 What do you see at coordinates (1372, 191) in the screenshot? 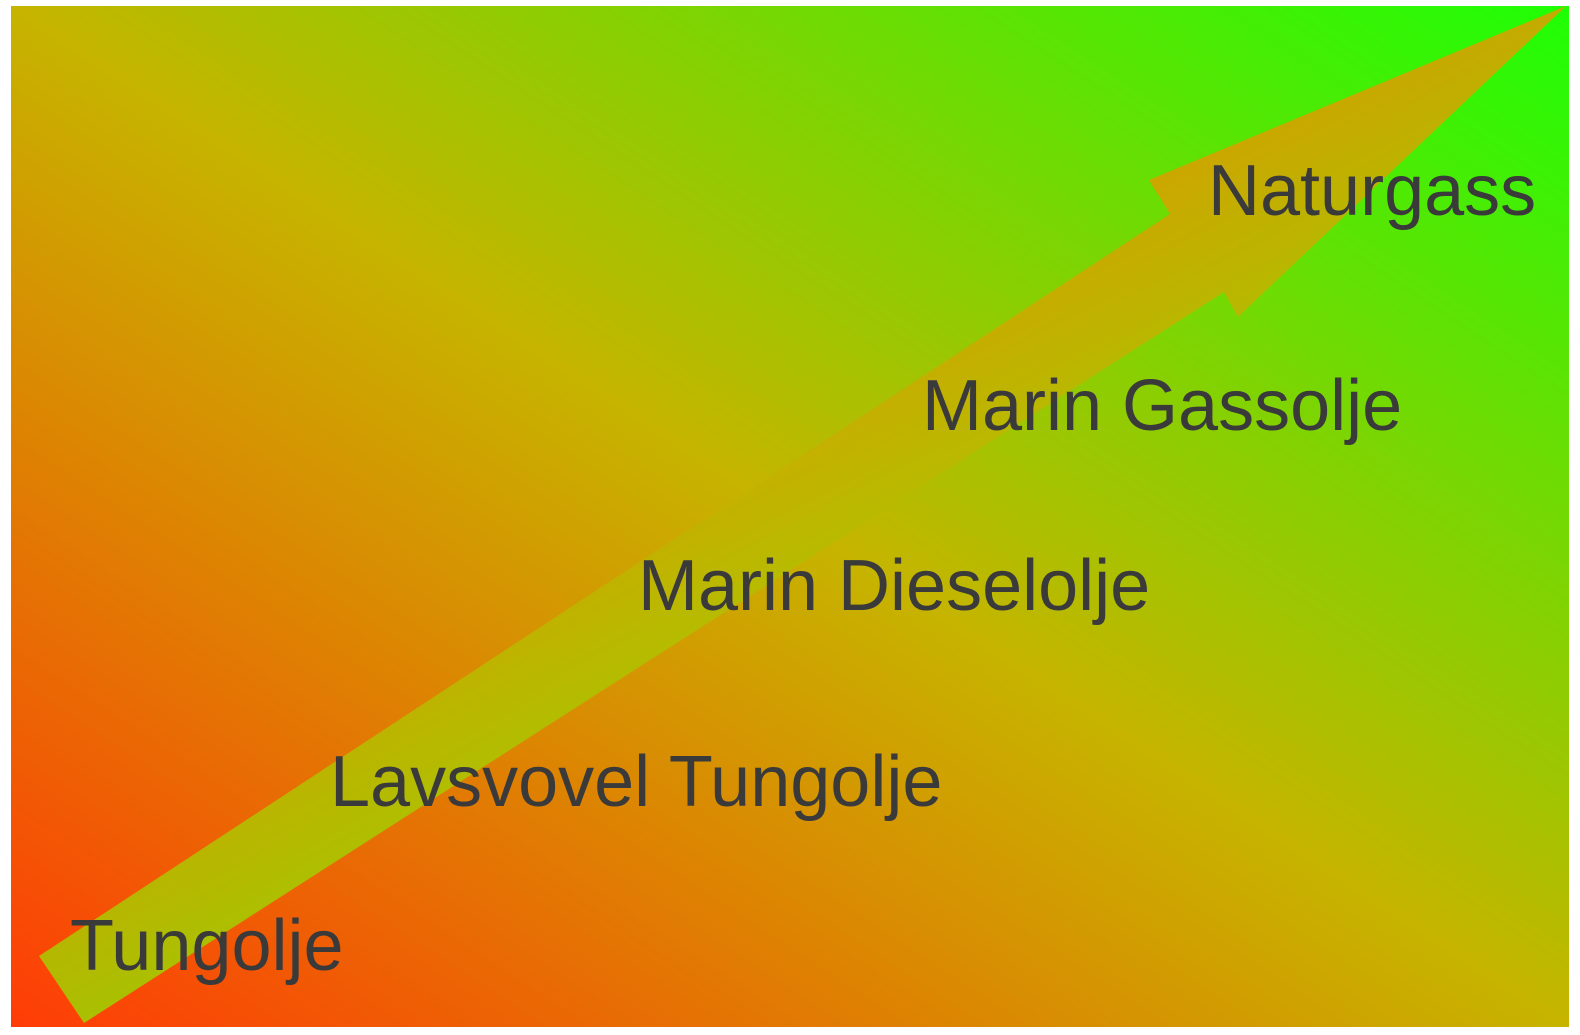
I see `label-natdisclaimer: Naturgass` at bounding box center [1372, 191].